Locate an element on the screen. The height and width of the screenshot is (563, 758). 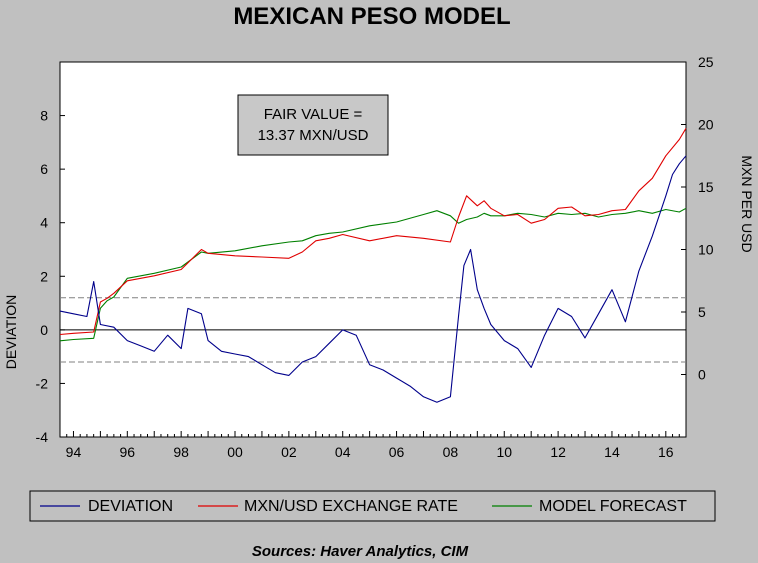
x-tick-label: 06 is located at coordinates (397, 452).